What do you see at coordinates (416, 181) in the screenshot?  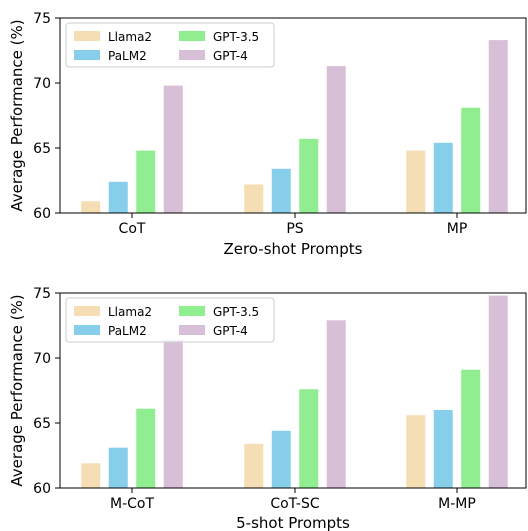 I see `bar-llama2-mp` at bounding box center [416, 181].